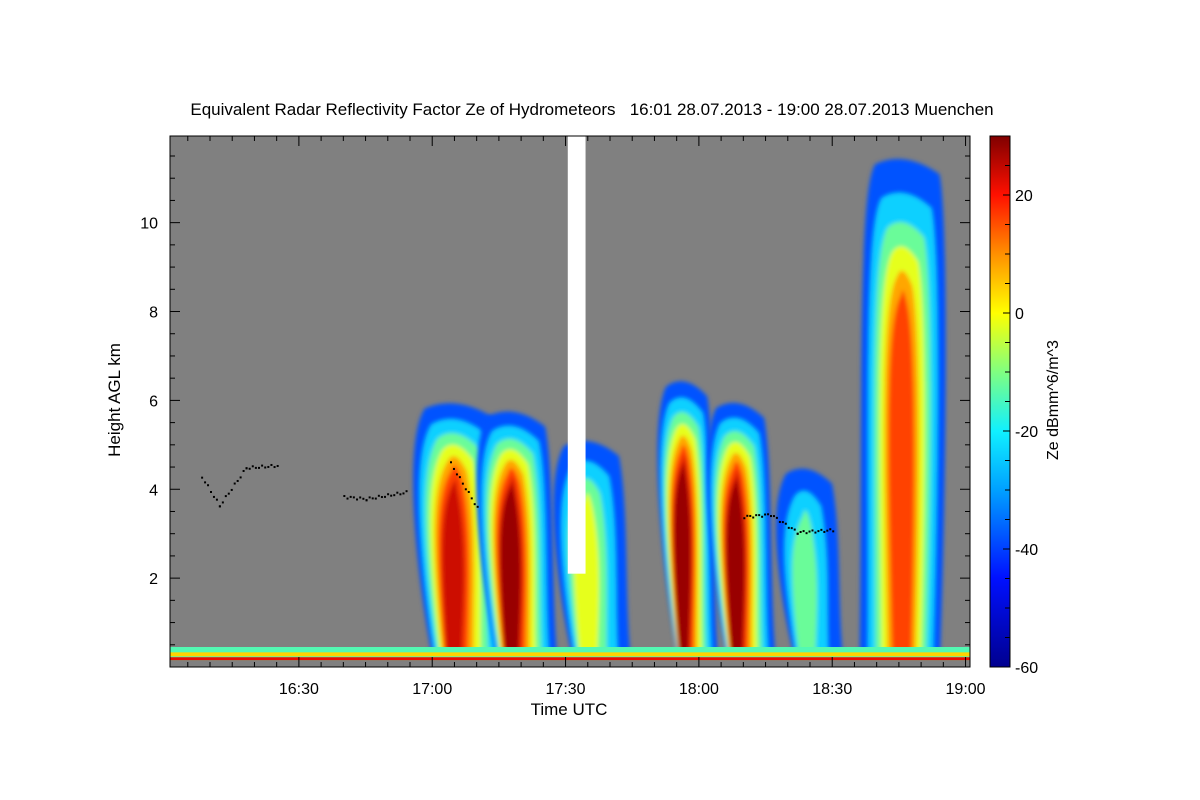  Describe the element at coordinates (153, 490) in the screenshot. I see `y-tick-label: 4` at that location.